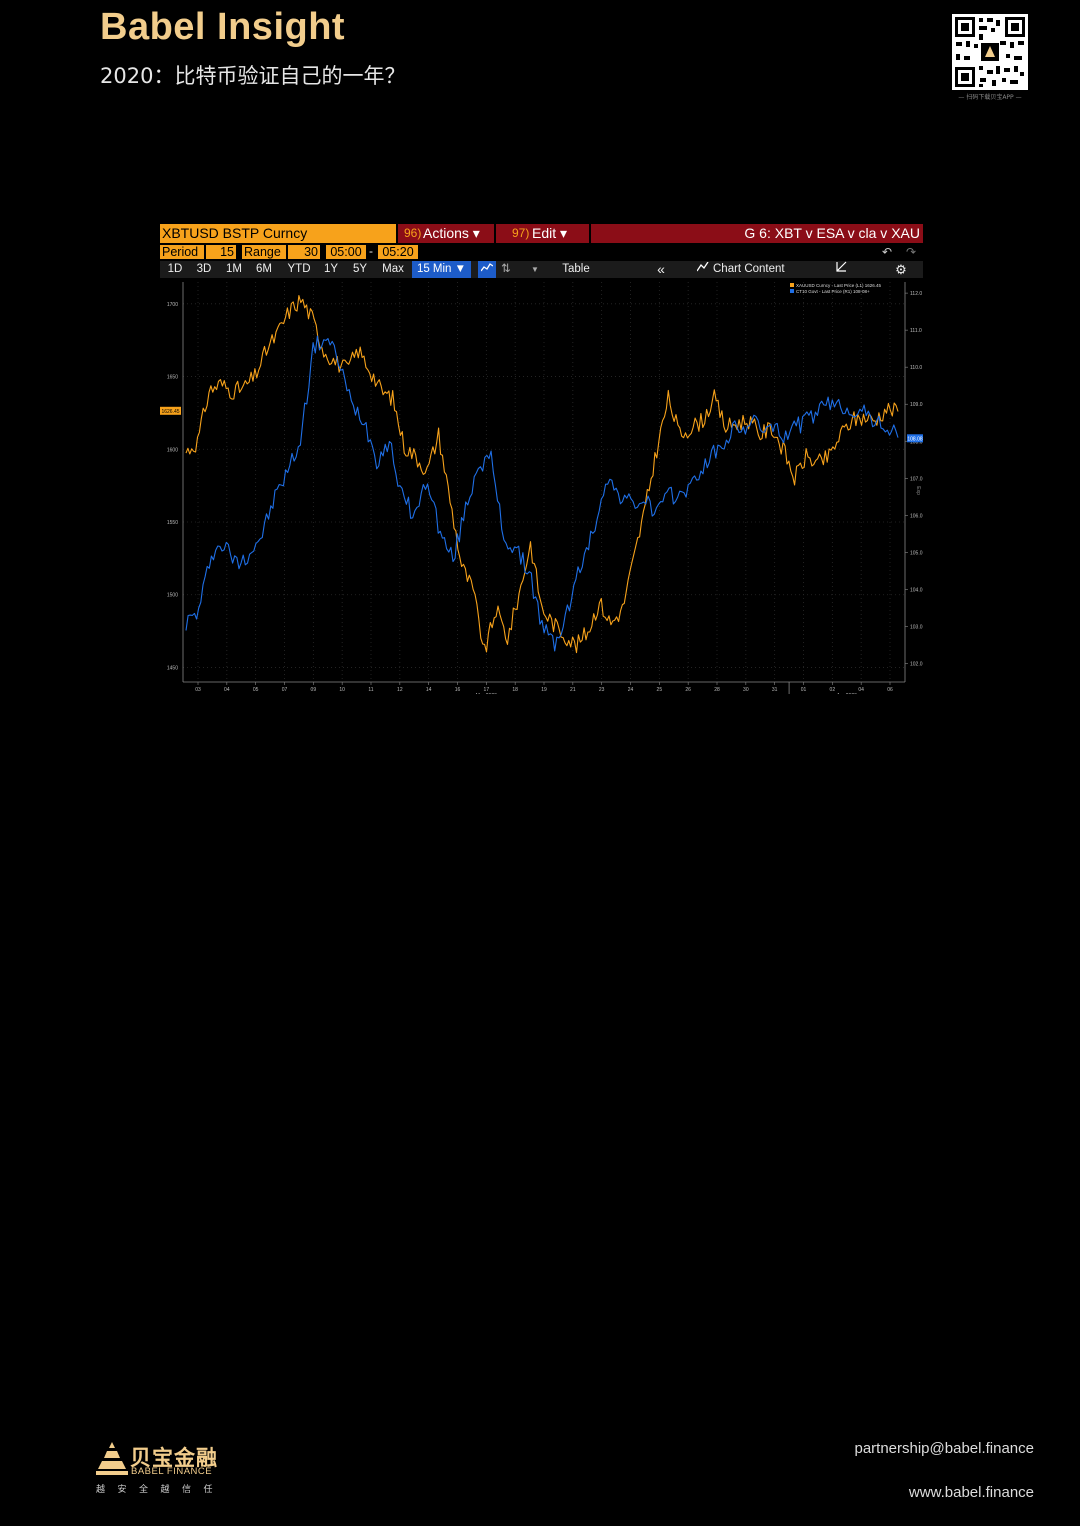  What do you see at coordinates (841, 269) in the screenshot?
I see `annotate-icon` at bounding box center [841, 269].